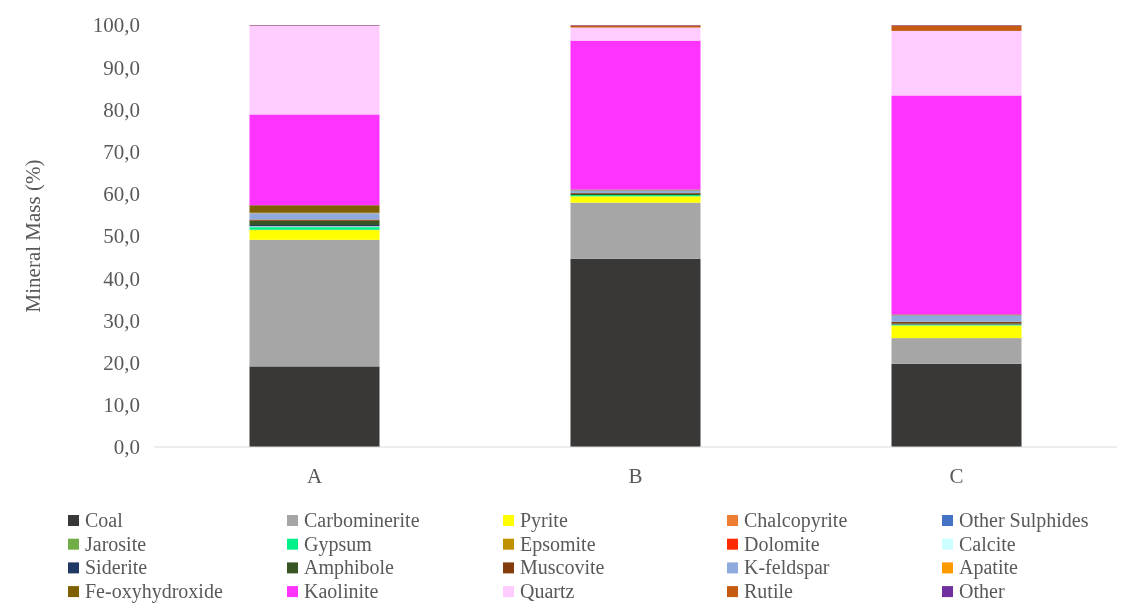  Describe the element at coordinates (116, 543) in the screenshot. I see `legend-label: Jarosite` at that location.